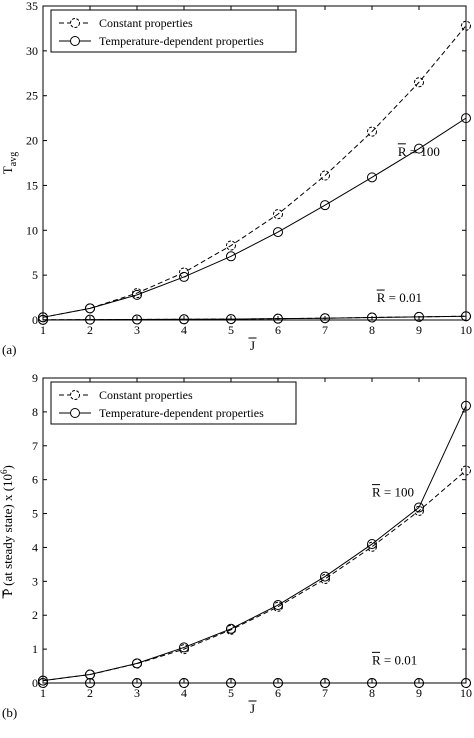  I want to click on y-axis-label-subscript: avg, so click(13, 159).